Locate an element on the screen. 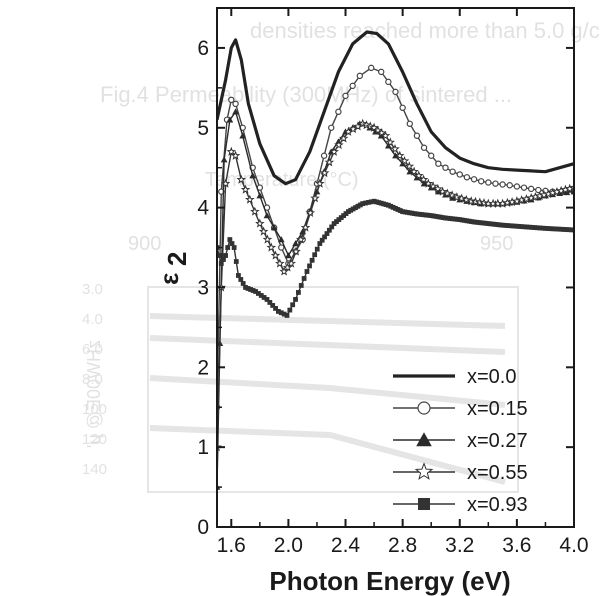  bleed-left-tick-4: 100 is located at coordinates (94, 409).